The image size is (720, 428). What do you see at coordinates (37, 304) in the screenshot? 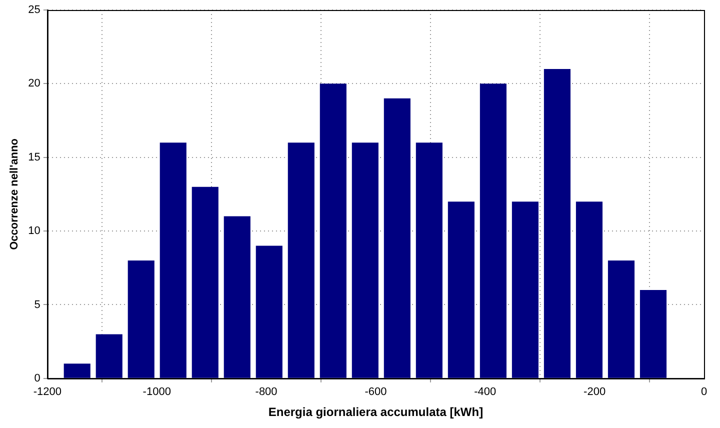
I see `y-tick-label: 5` at bounding box center [37, 304].